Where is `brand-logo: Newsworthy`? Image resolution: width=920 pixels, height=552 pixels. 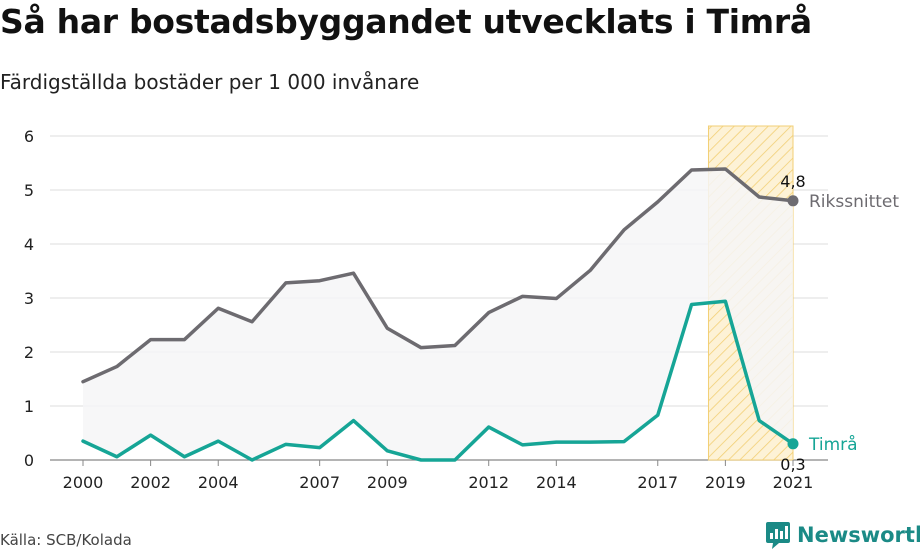
brand-logo: Newsworthy is located at coordinates (842, 535).